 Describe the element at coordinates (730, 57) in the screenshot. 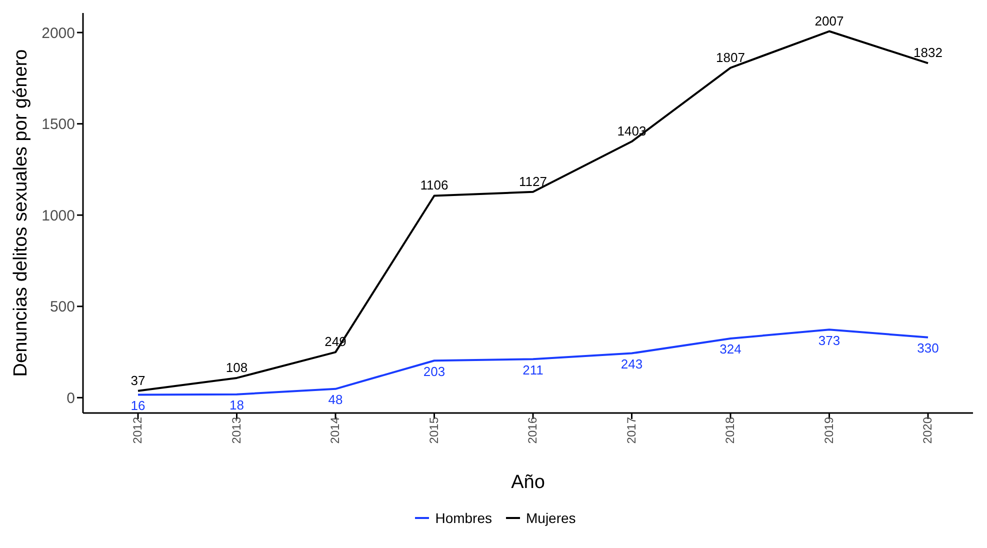

I see `data-label: 1807` at that location.